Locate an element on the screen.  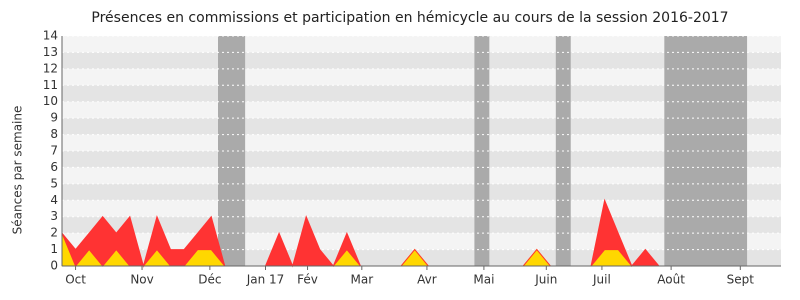
x-tick-label: Mai is located at coordinates (483, 280).